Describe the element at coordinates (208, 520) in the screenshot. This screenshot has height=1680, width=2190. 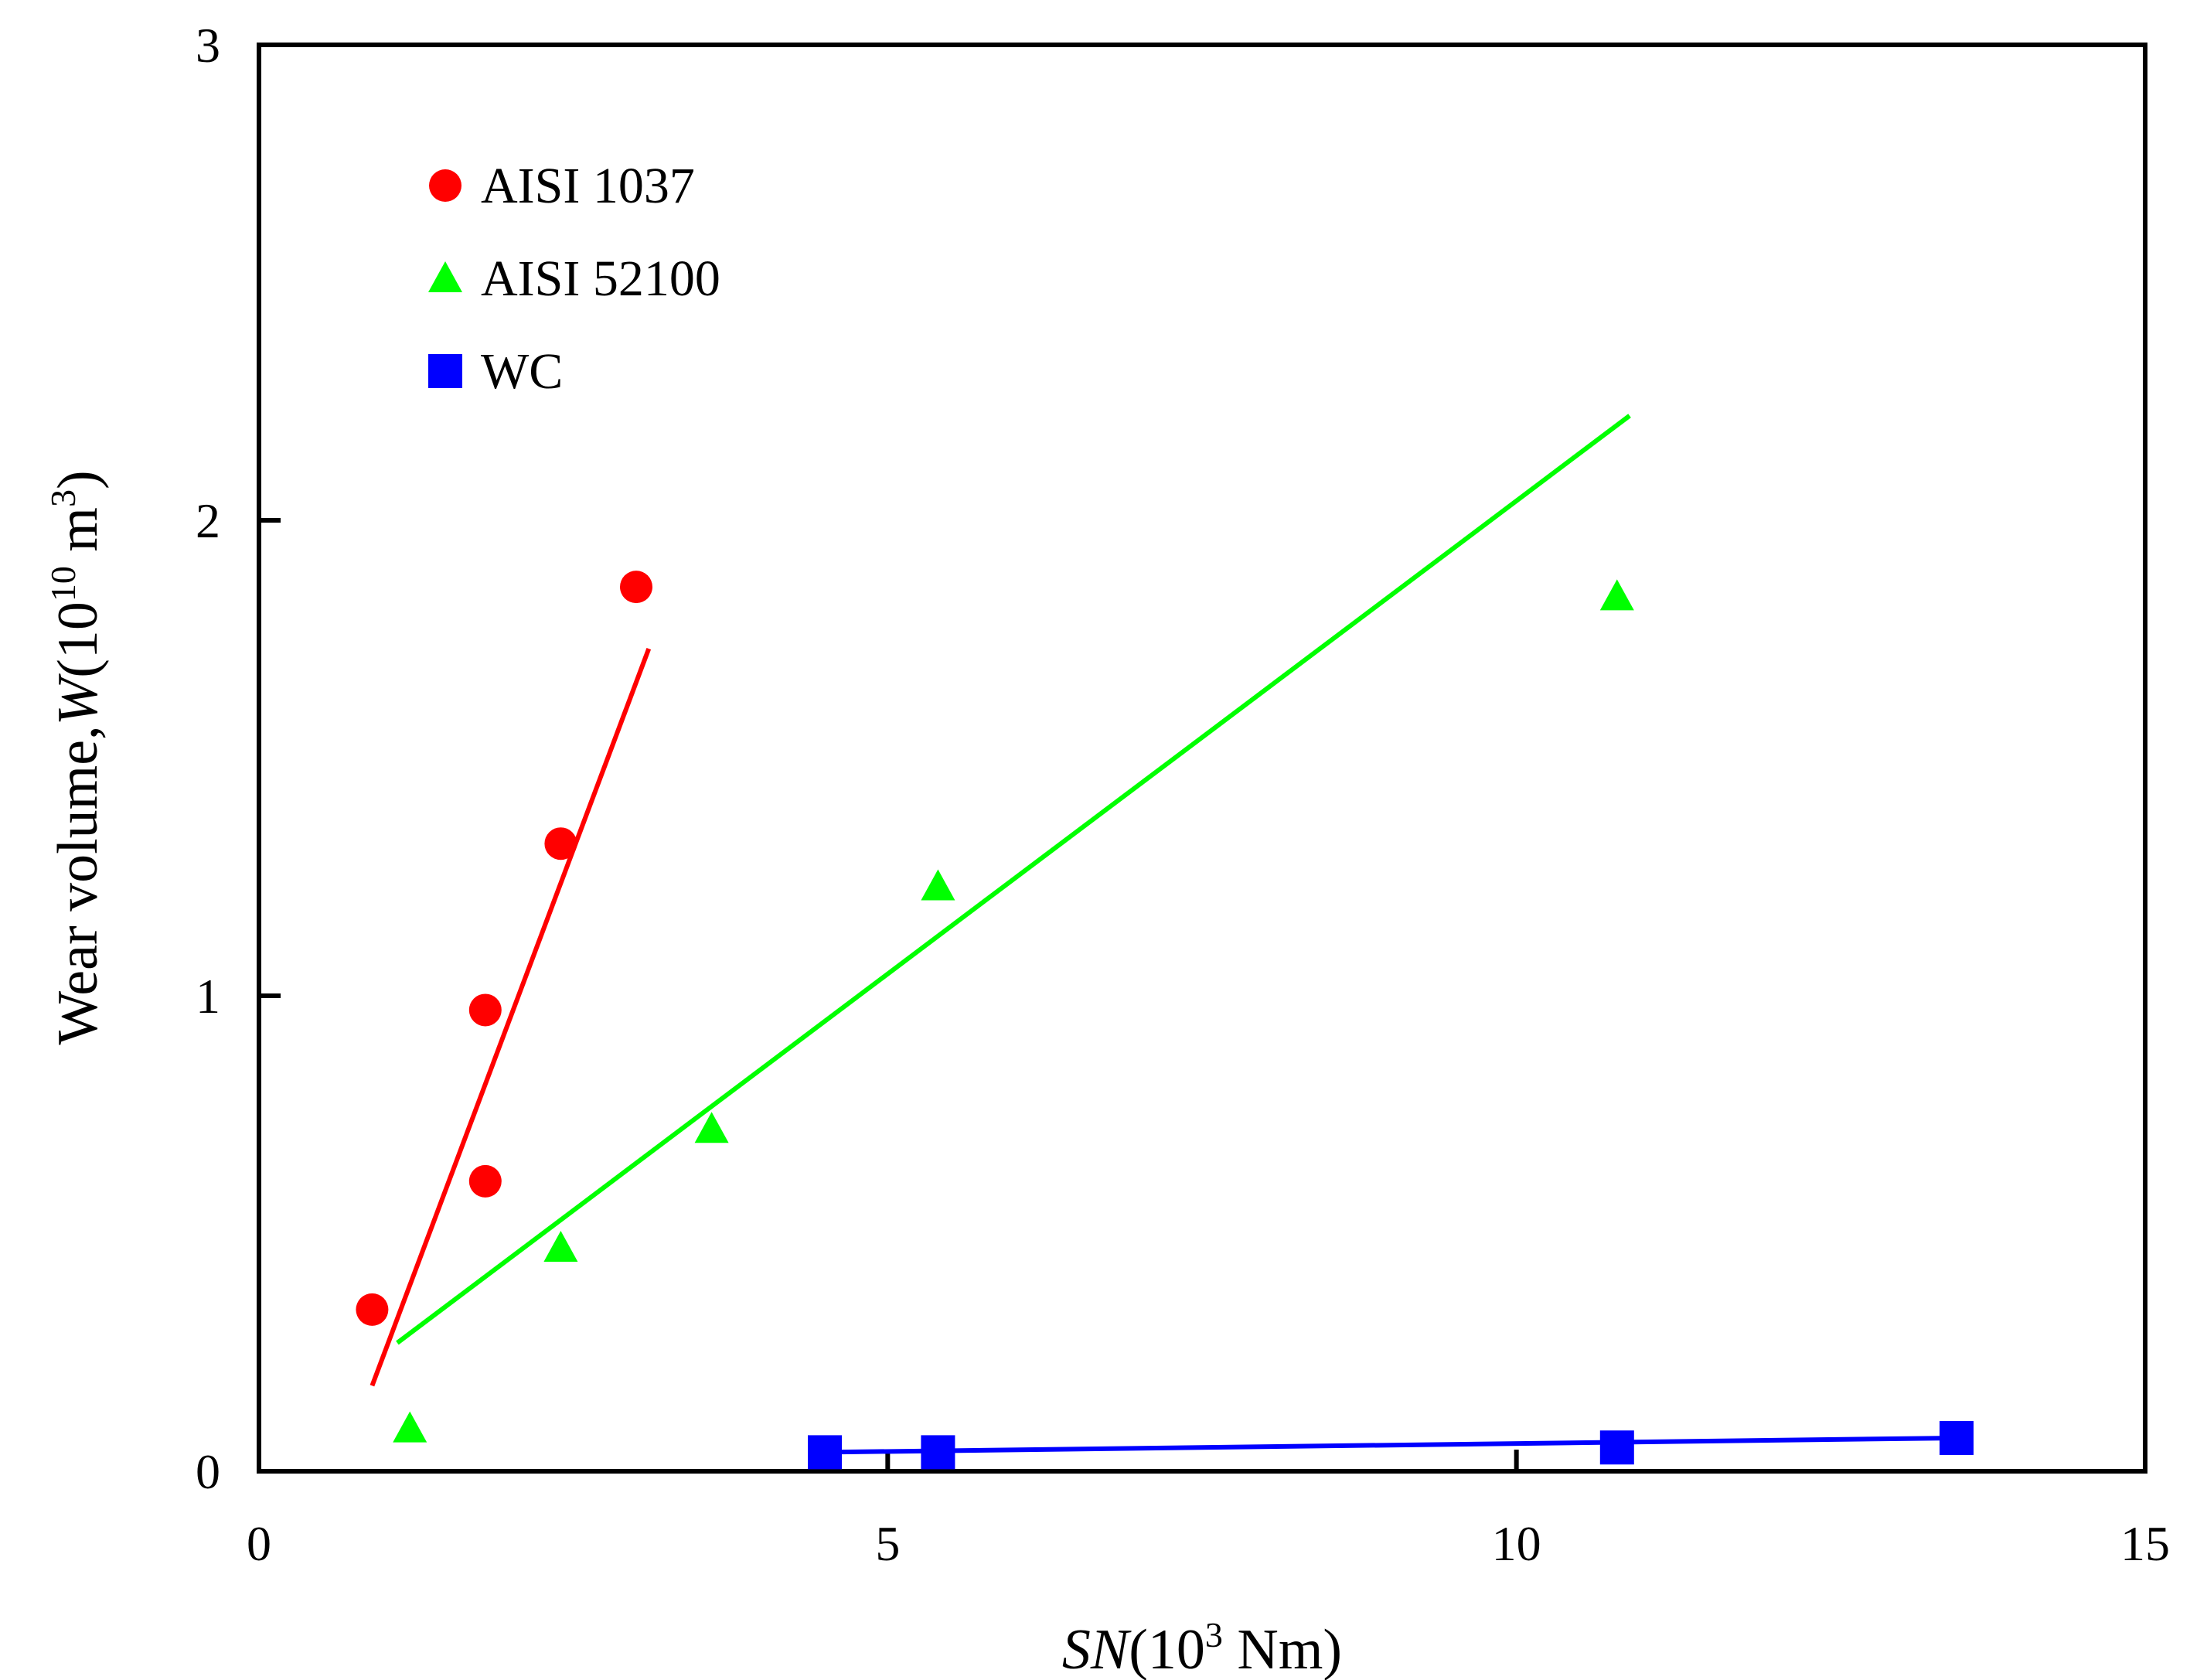
I see `y-tick-label: 2` at that location.